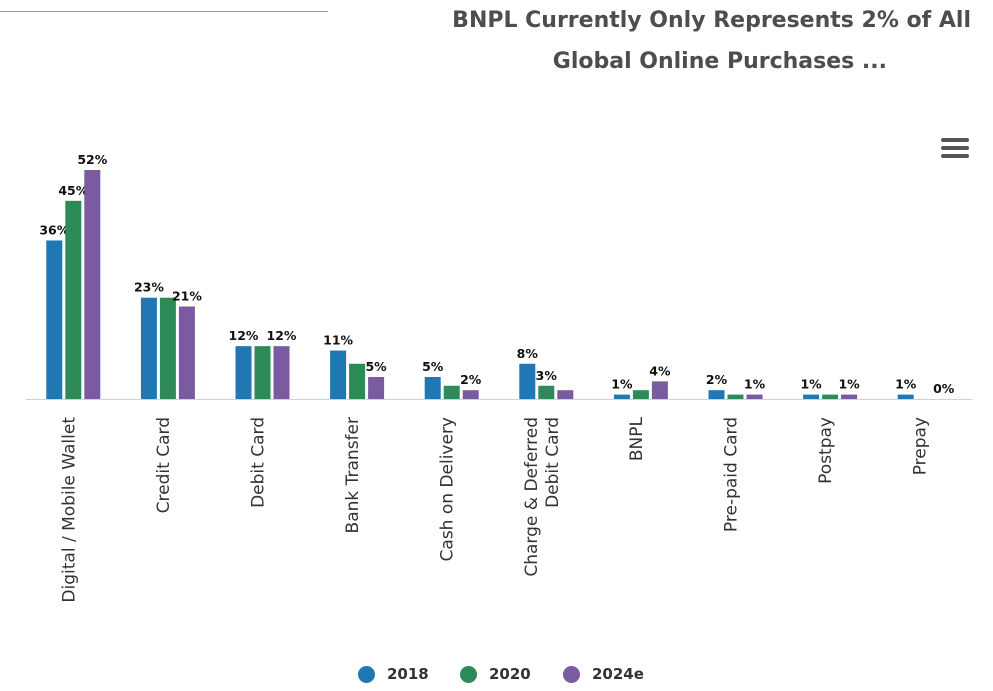 This screenshot has width=993, height=691. I want to click on data-label-2024e-7: 1%, so click(755, 384).